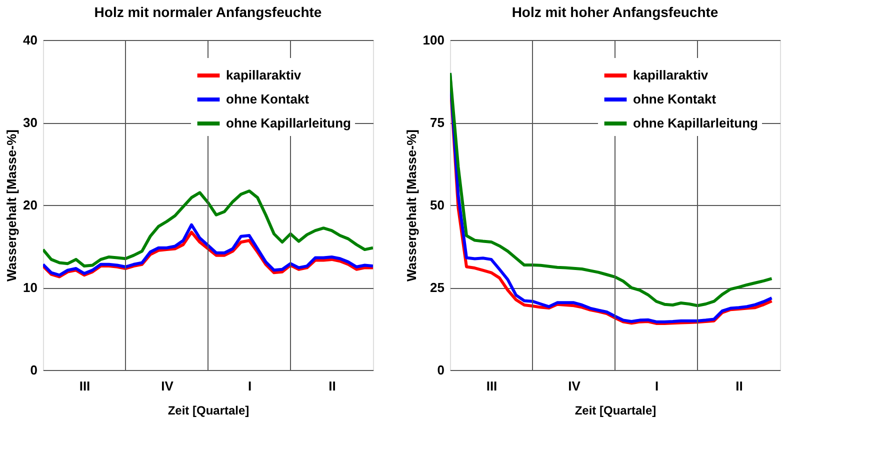 The height and width of the screenshot is (468, 875). I want to click on y-tick-label: 10, so click(30, 287).